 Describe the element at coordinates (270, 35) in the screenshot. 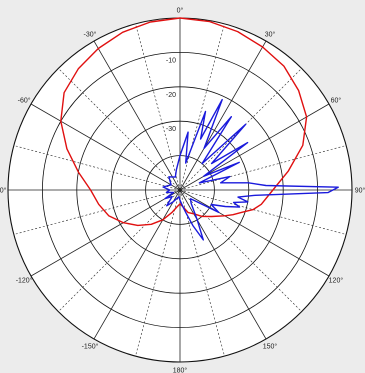

I see `angle-tick-label: 30°` at that location.